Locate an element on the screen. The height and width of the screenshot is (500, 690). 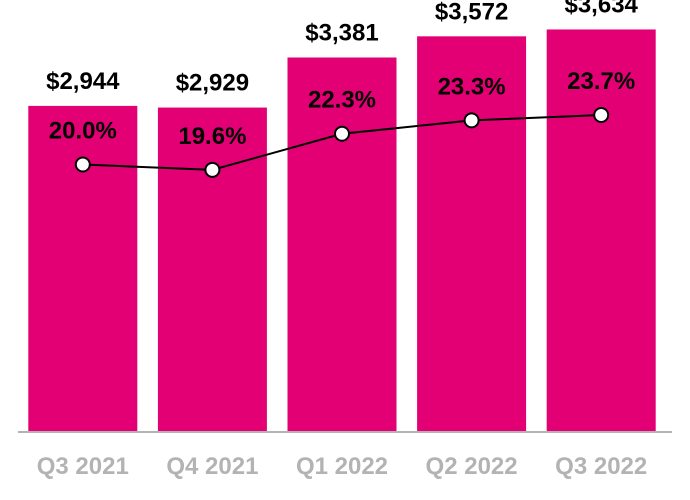
bar-value-label-0: $2,944 is located at coordinates (83, 81).